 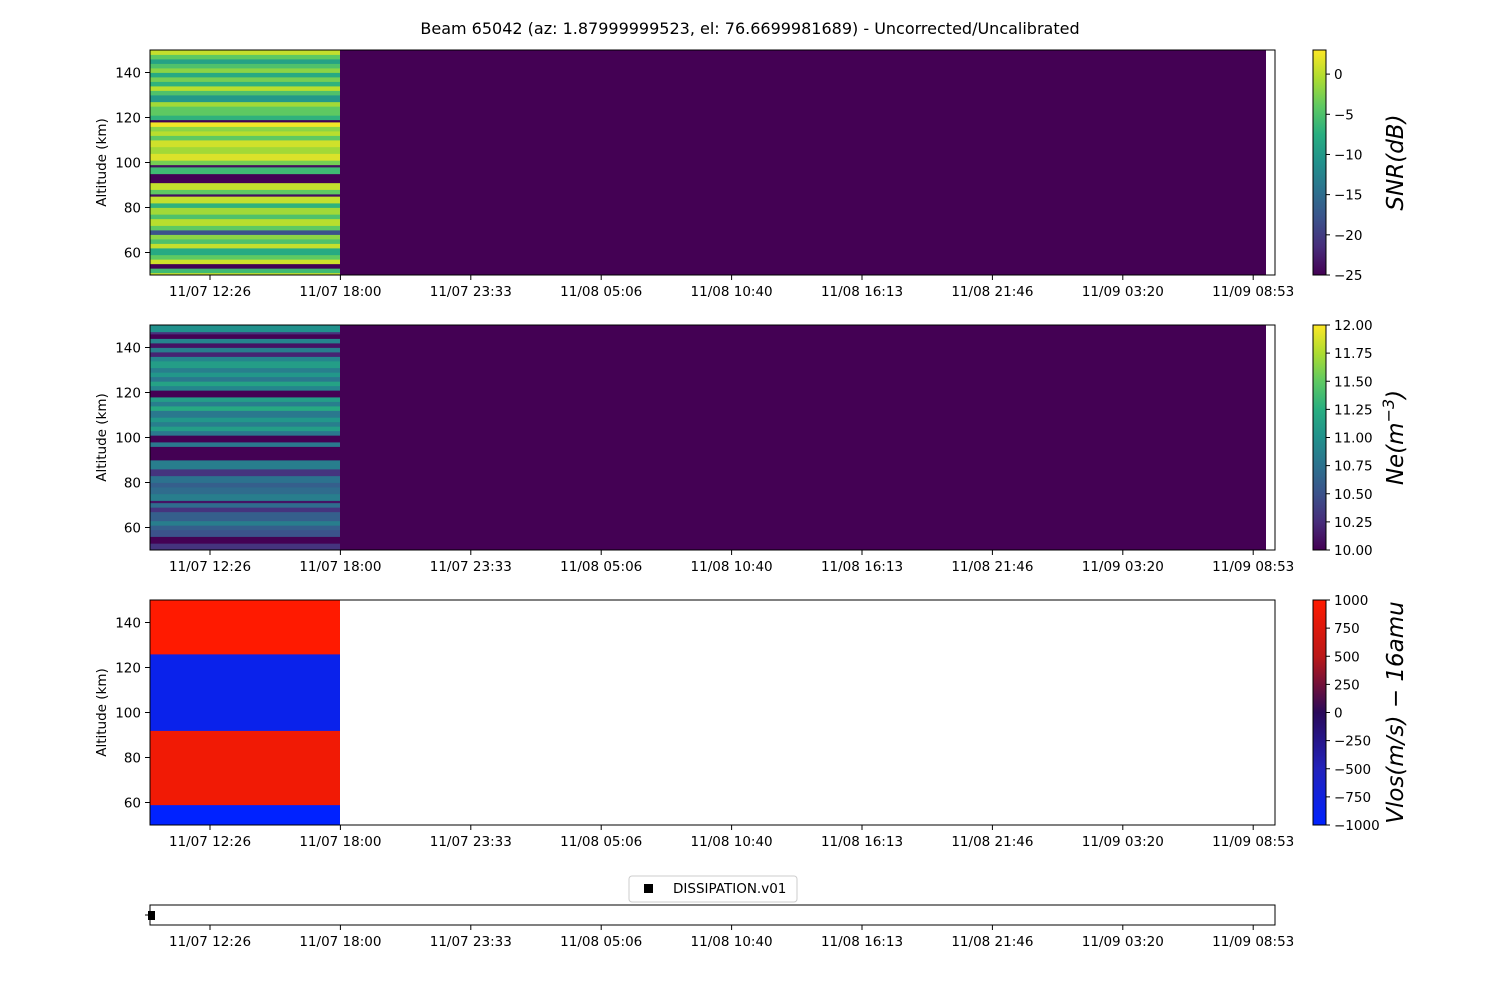 What do you see at coordinates (713, 889) in the screenshot?
I see `legend-box` at bounding box center [713, 889].